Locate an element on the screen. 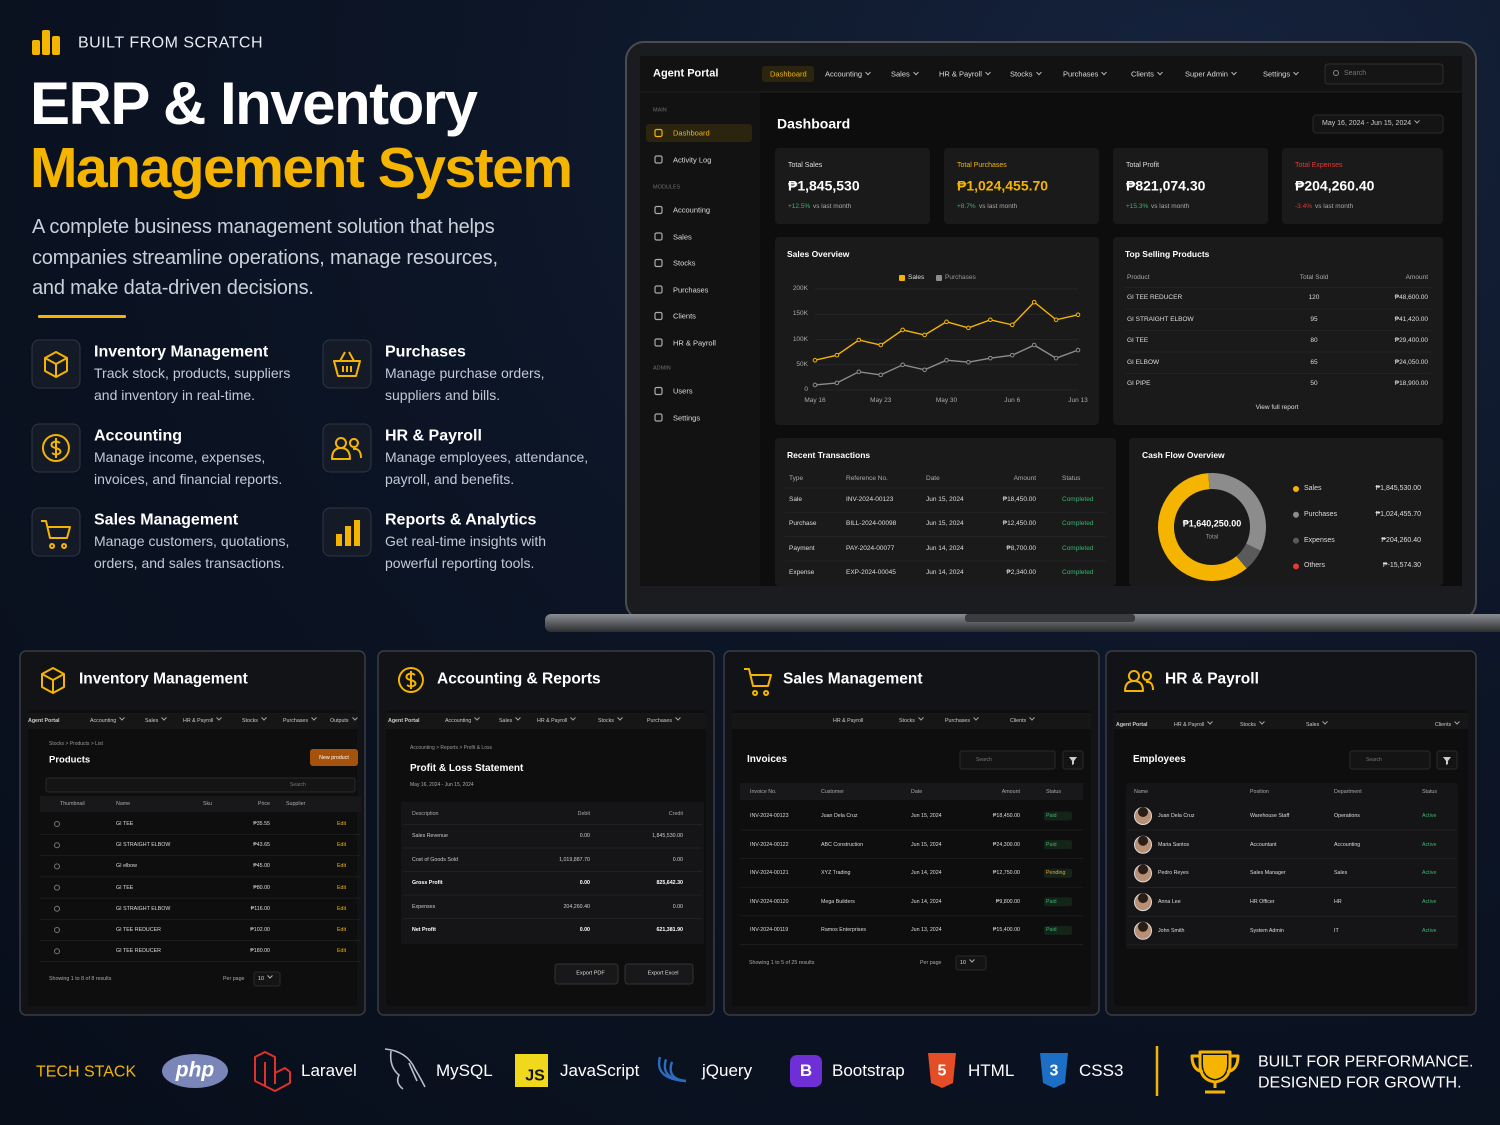  search-placeholder: Search is located at coordinates (1355, 73).